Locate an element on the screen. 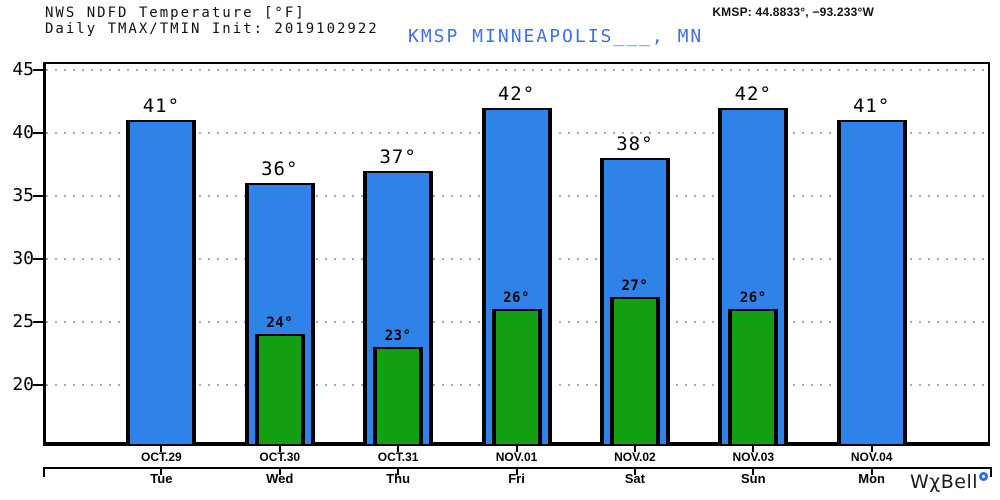  day-label: Sat is located at coordinates (634, 478).